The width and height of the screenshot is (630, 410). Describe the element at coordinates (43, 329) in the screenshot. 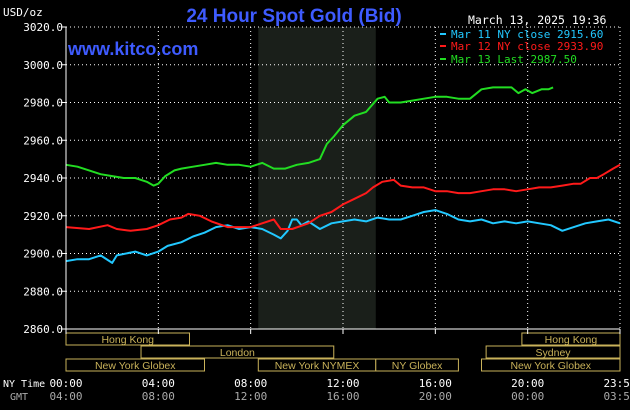

I see `y-tick-label: 2860.0` at that location.